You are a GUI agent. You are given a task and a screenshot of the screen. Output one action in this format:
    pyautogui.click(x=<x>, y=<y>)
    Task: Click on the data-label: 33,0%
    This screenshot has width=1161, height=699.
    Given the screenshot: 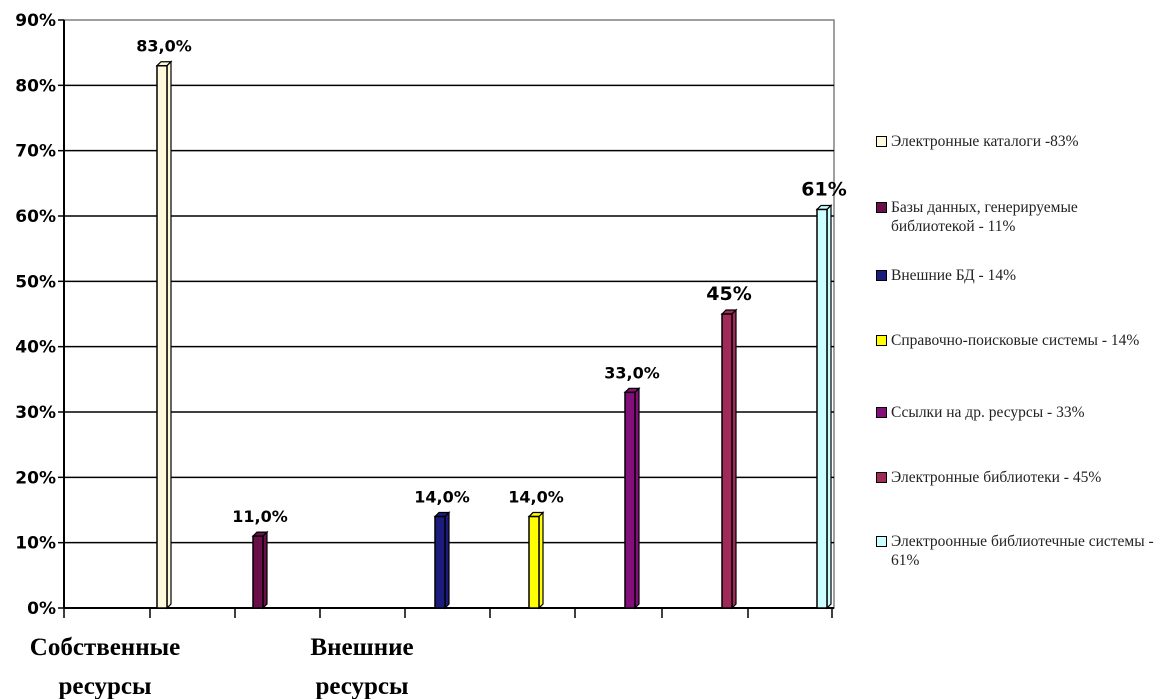 What is the action you would take?
    pyautogui.click(x=632, y=372)
    